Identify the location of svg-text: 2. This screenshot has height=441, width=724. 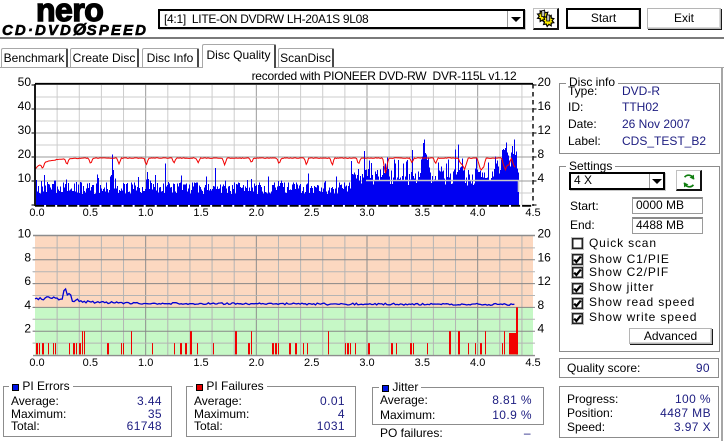
(27, 329).